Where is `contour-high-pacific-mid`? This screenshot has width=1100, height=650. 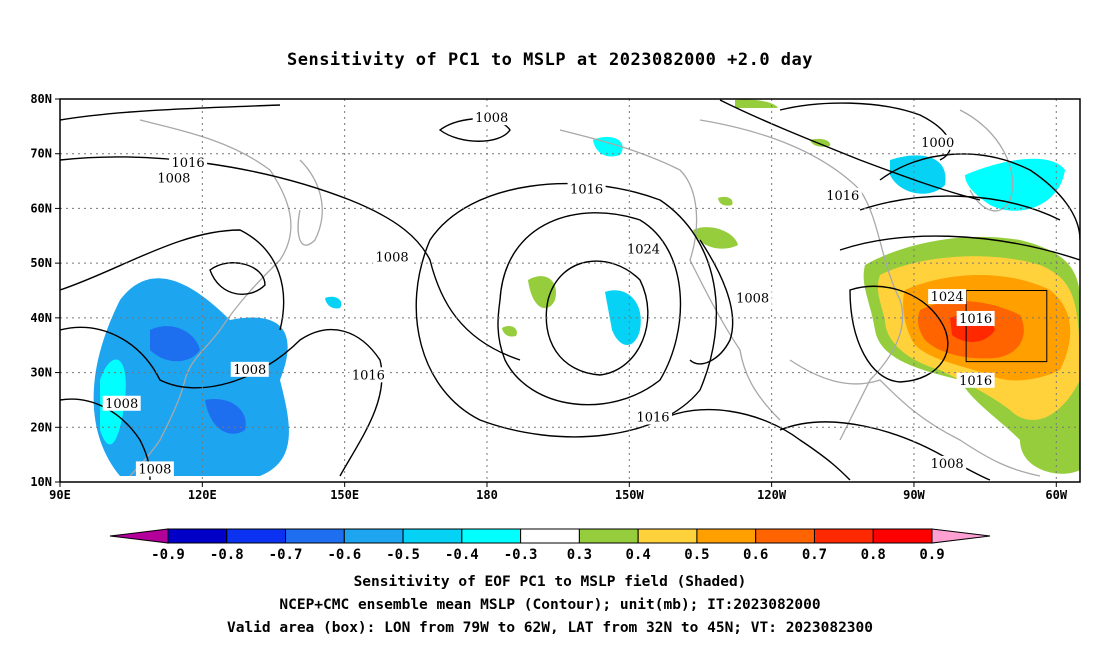
contour-high-pacific-mid is located at coordinates (589, 309).